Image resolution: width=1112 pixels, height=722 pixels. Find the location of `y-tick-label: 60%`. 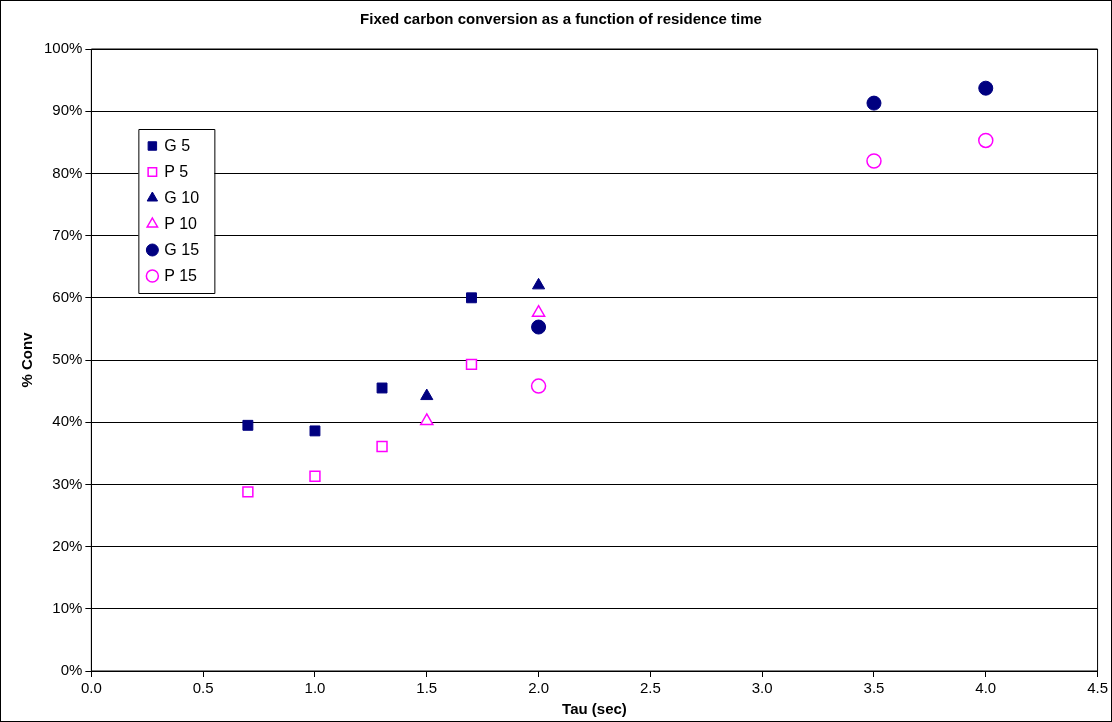

y-tick-label: 60% is located at coordinates (67, 296).